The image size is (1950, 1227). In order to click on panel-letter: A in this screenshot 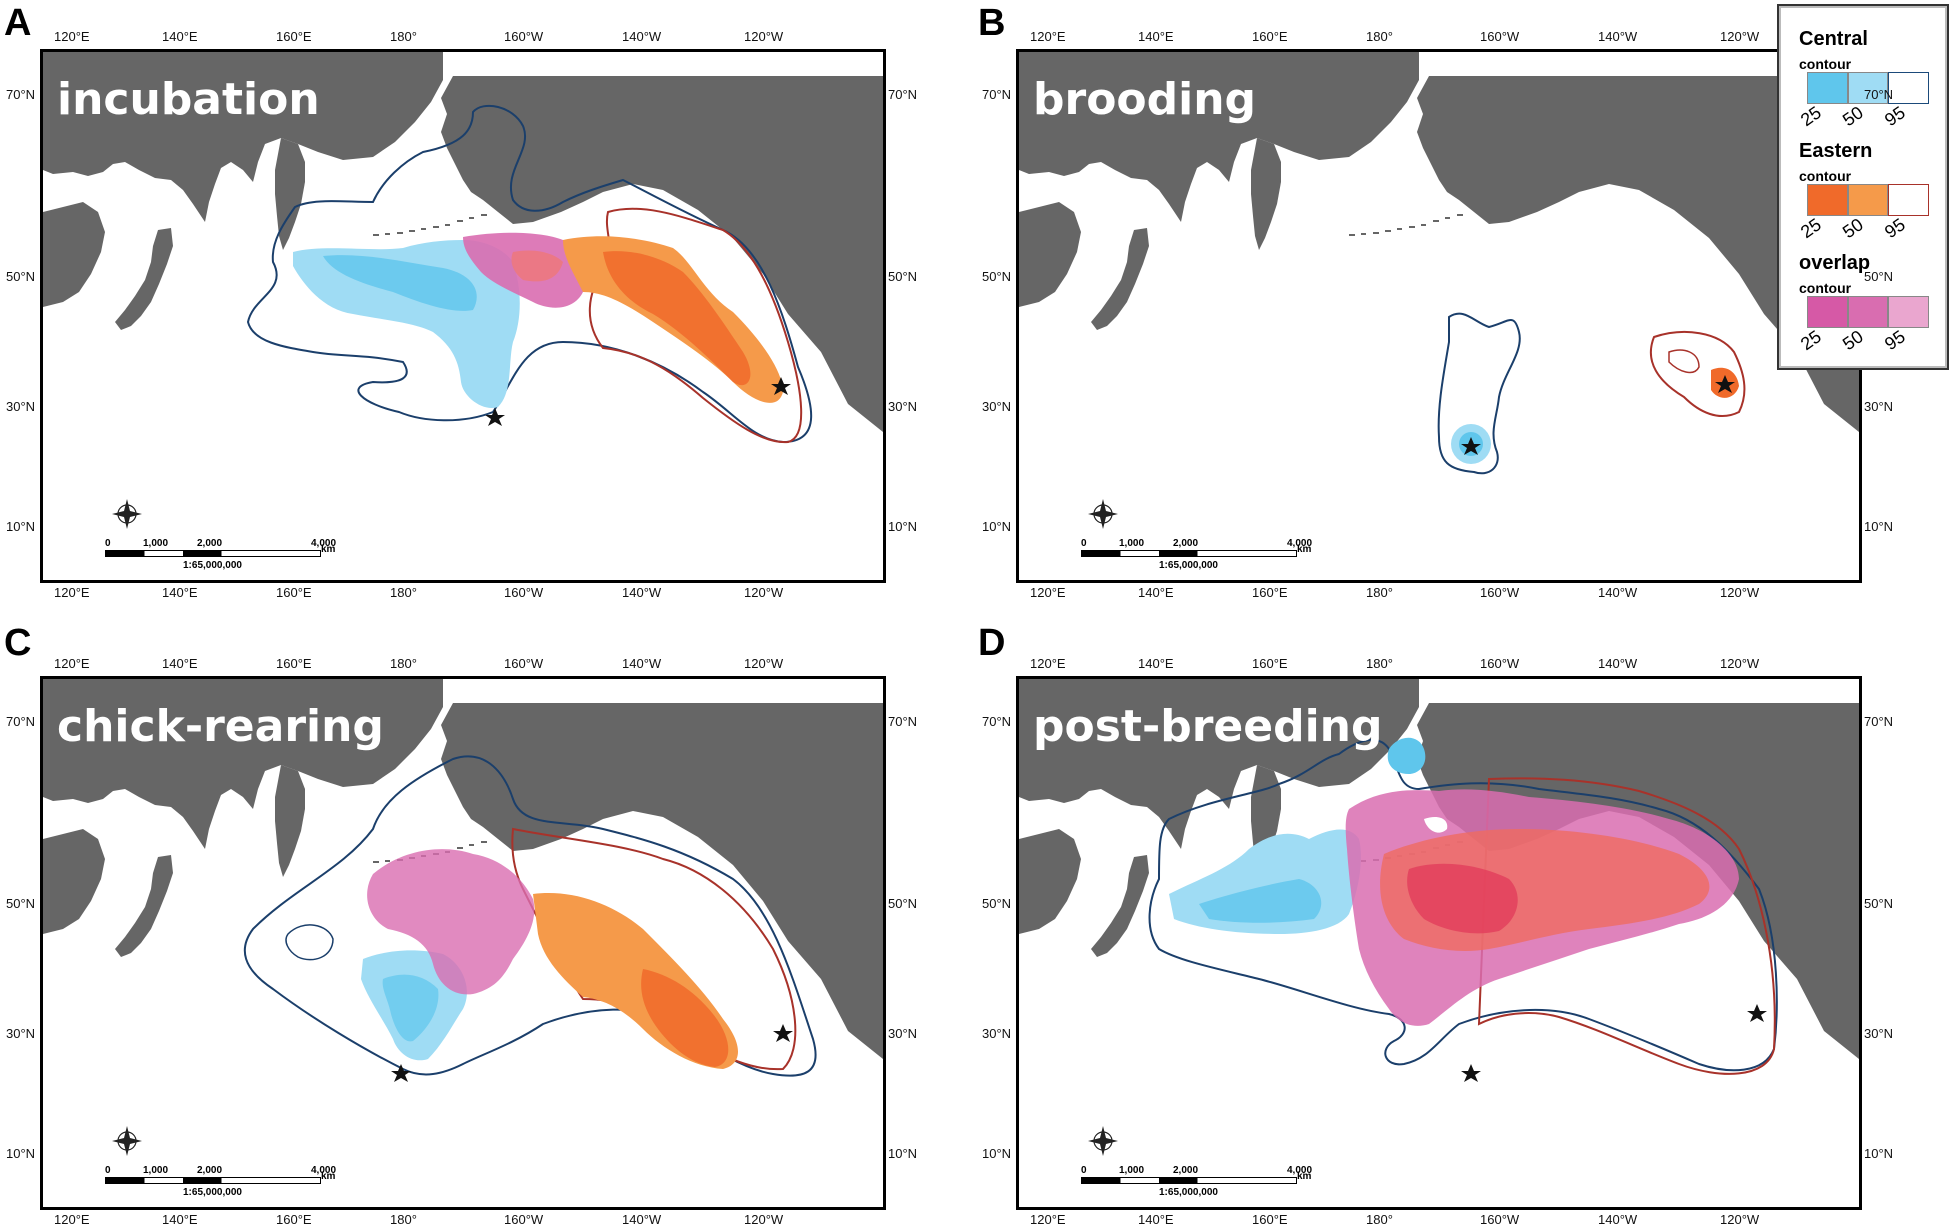, I will do `click(18, 23)`.